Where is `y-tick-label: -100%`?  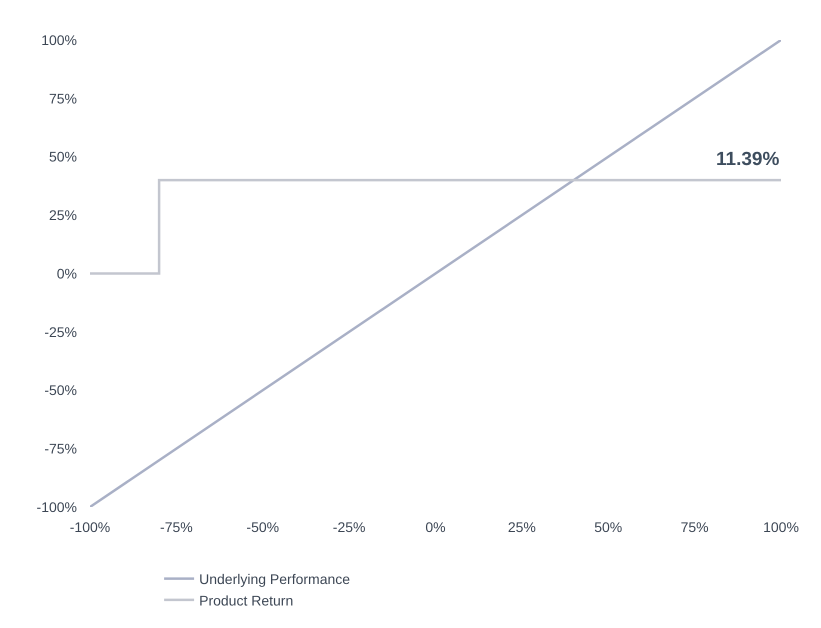
y-tick-label: -100% is located at coordinates (56, 506).